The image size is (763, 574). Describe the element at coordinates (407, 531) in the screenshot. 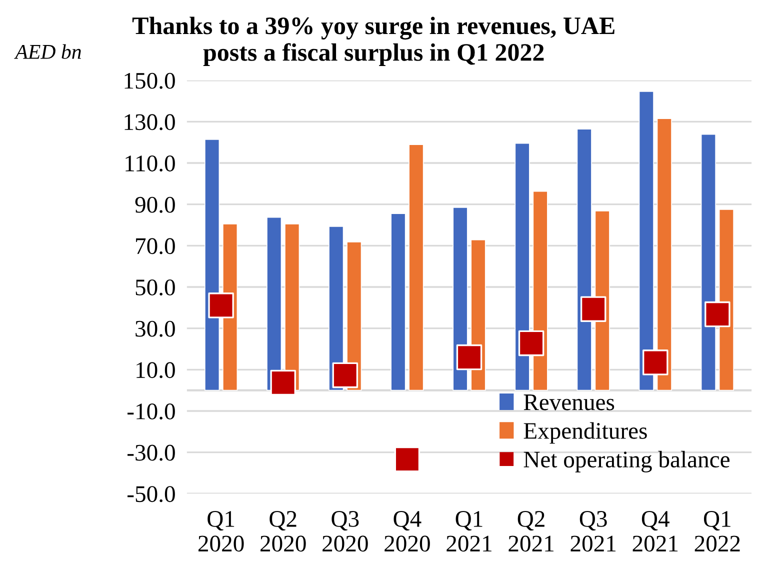

I see `x-tick-label: Q4 2020` at that location.